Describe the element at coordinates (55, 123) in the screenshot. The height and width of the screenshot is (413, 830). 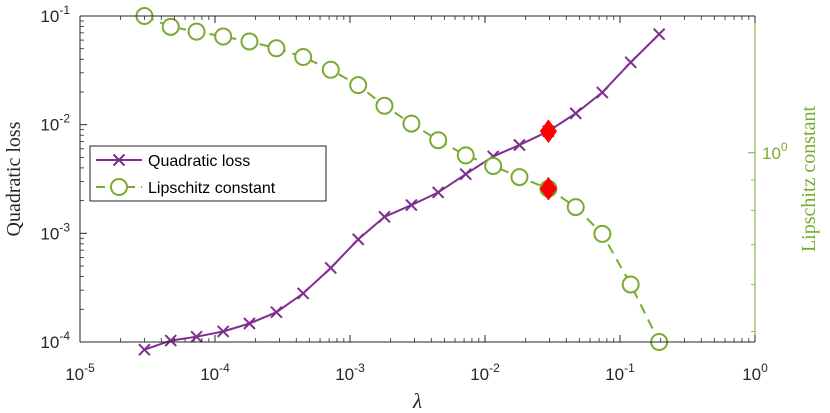
I see `left-y-tick-label: 10⁻²` at that location.